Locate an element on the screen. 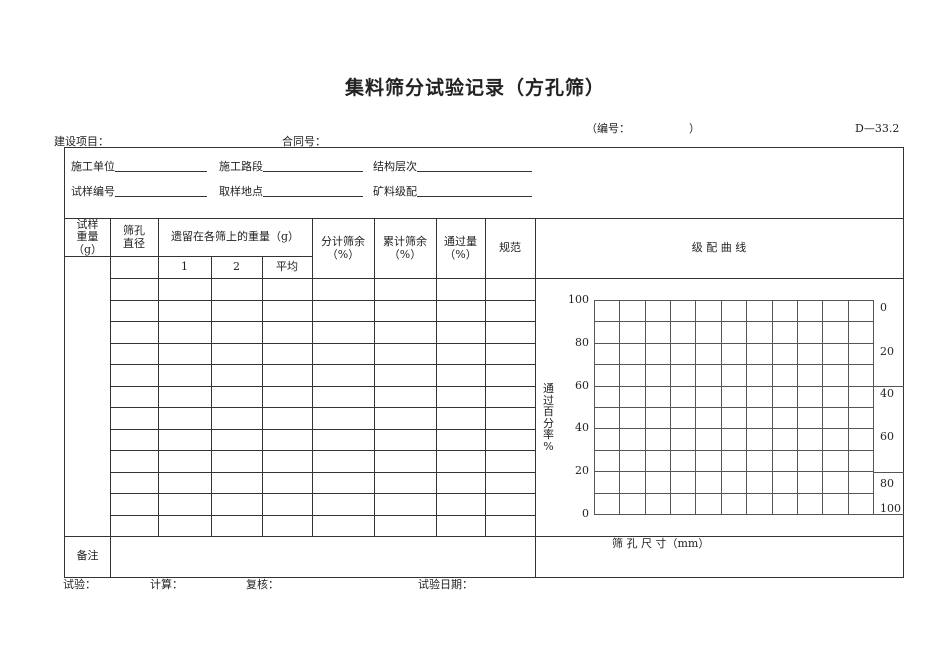 Image resolution: width=950 pixels, height=672 pixels. structure-layer-field is located at coordinates (474, 166).